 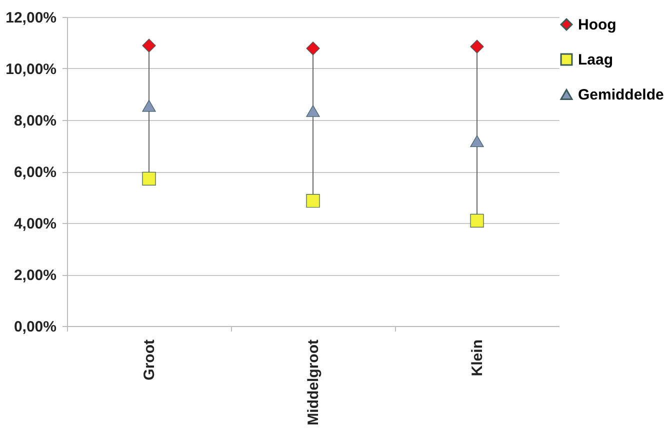 I want to click on legend-label: Hoog, so click(x=597, y=25).